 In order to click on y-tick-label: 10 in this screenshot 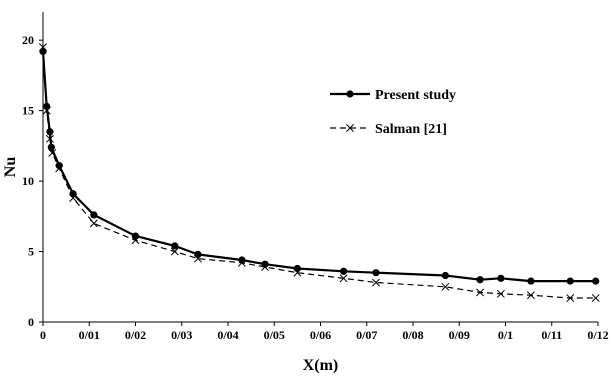, I will do `click(28, 181)`.